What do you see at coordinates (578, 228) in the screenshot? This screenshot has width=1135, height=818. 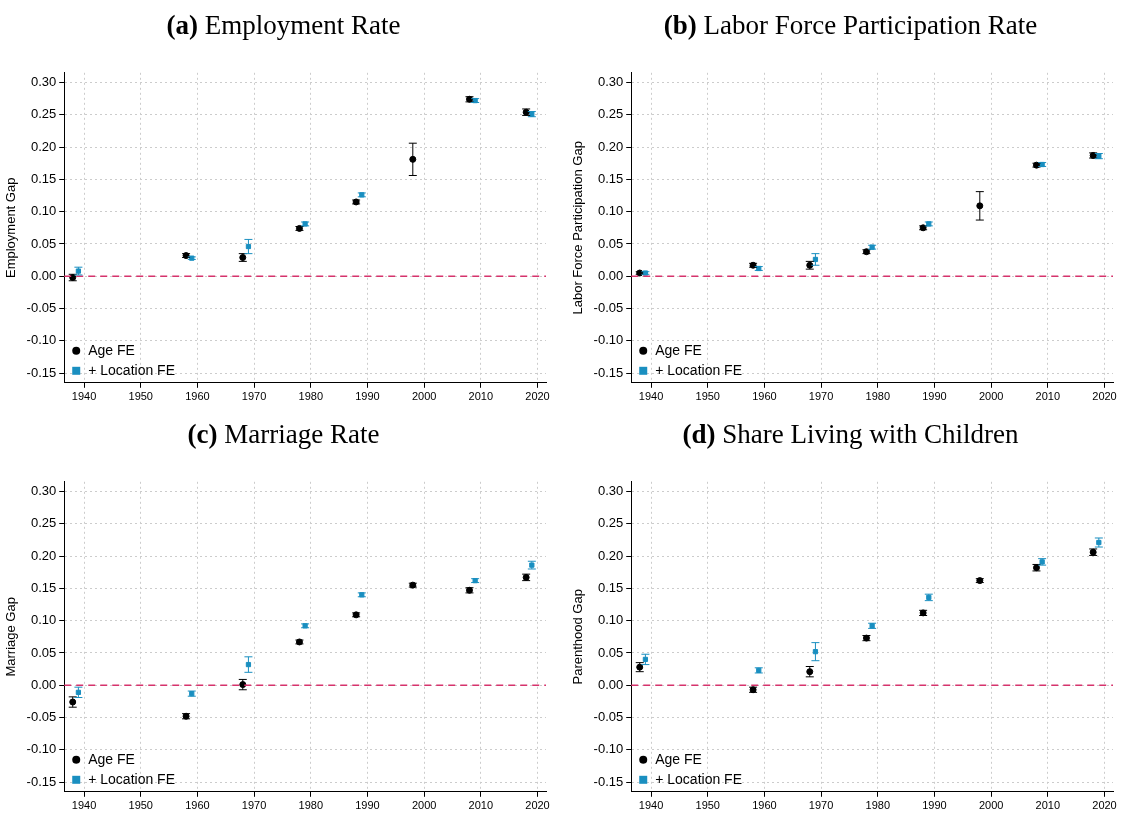 I see `y-axis-title: Labor Force Participation Gap` at bounding box center [578, 228].